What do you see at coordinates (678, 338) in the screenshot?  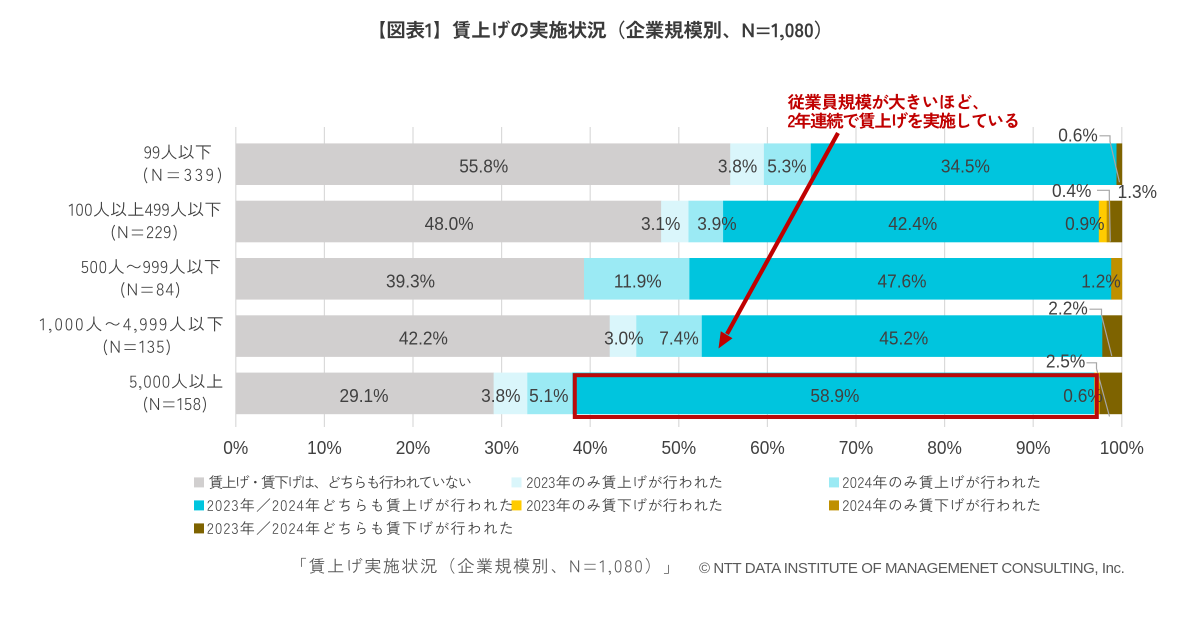 I see `svg-text: 7.4%` at bounding box center [678, 338].